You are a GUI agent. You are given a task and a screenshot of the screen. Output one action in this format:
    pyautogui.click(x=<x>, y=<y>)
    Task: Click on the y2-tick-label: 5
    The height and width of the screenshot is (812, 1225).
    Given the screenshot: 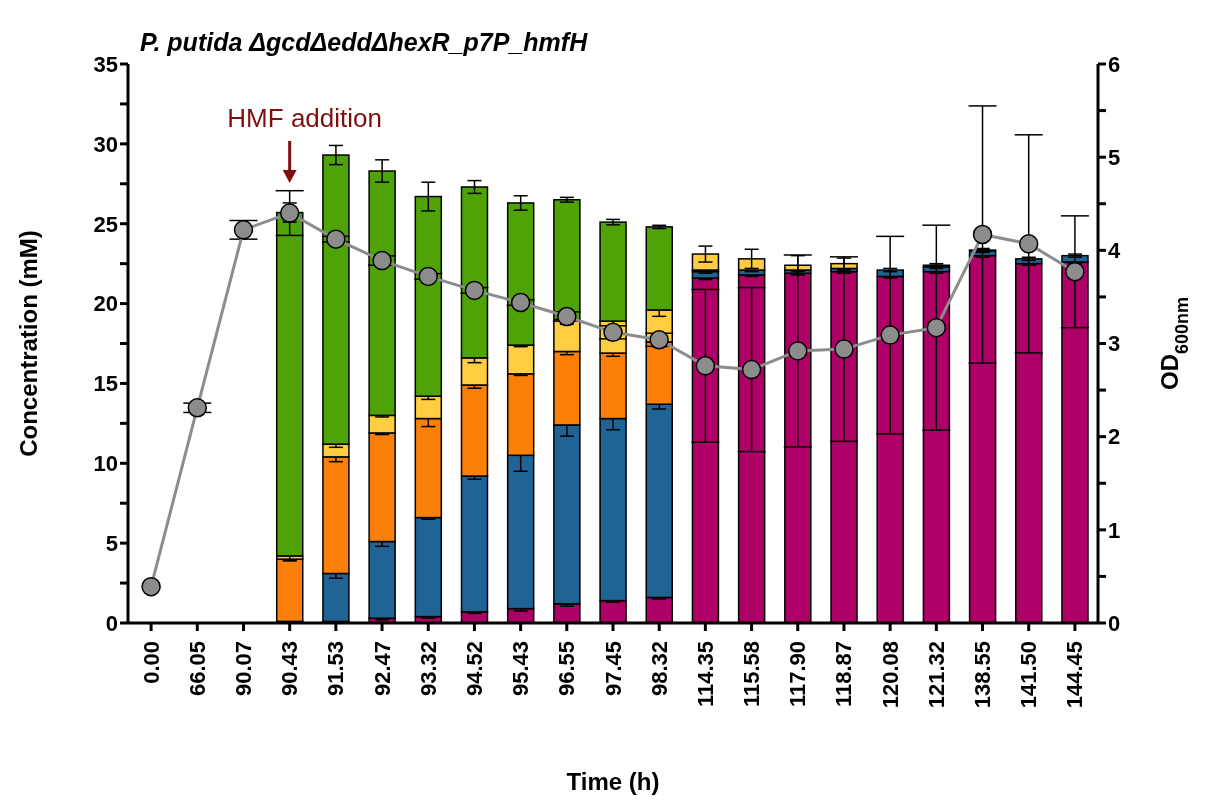 What is the action you would take?
    pyautogui.click(x=1114, y=157)
    